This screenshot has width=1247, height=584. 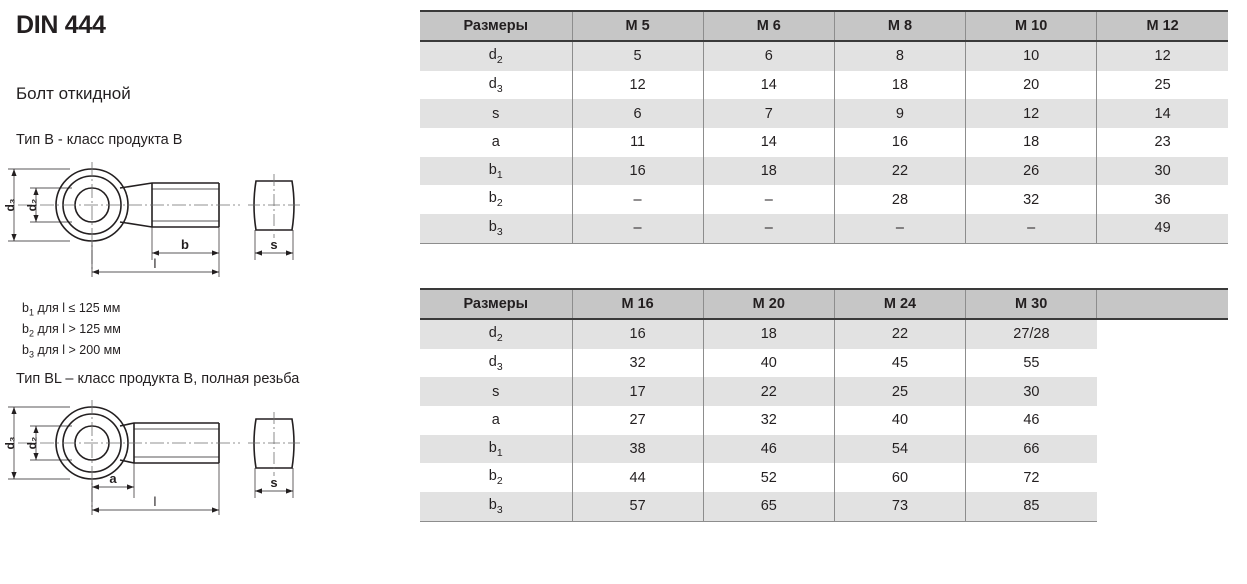 What do you see at coordinates (73, 93) in the screenshot?
I see `product-name: Болт откидной` at bounding box center [73, 93].